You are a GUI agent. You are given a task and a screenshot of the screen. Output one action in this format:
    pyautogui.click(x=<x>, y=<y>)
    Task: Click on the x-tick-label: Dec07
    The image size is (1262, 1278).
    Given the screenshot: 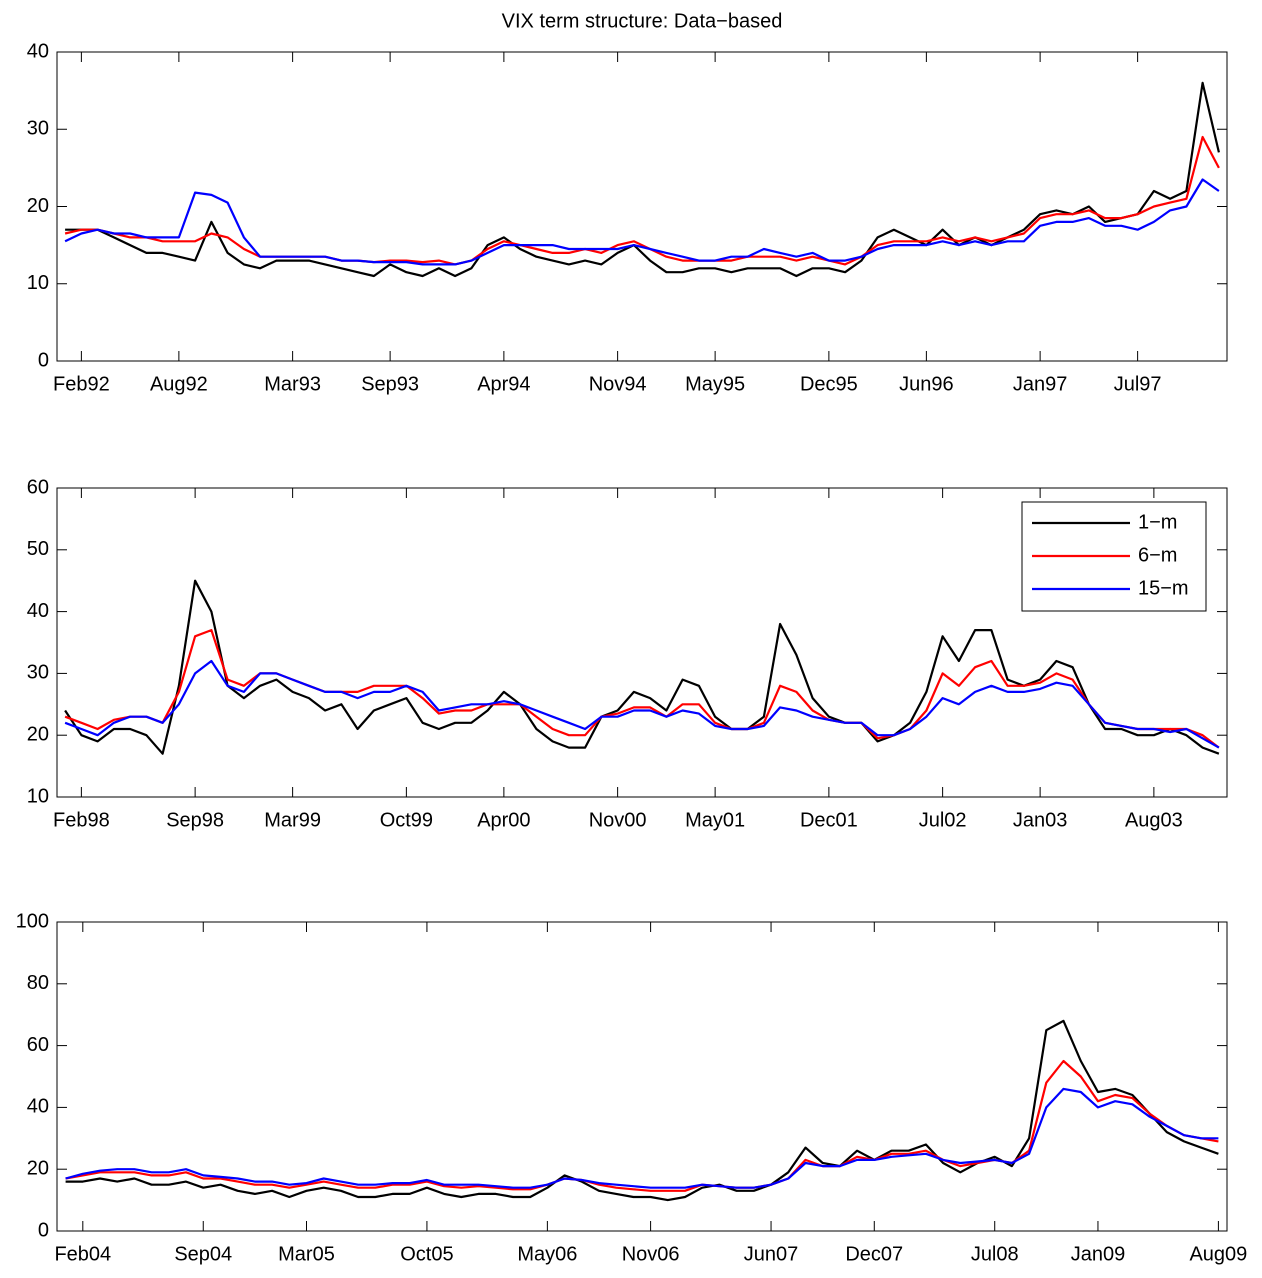 What is the action you would take?
    pyautogui.click(x=874, y=1254)
    